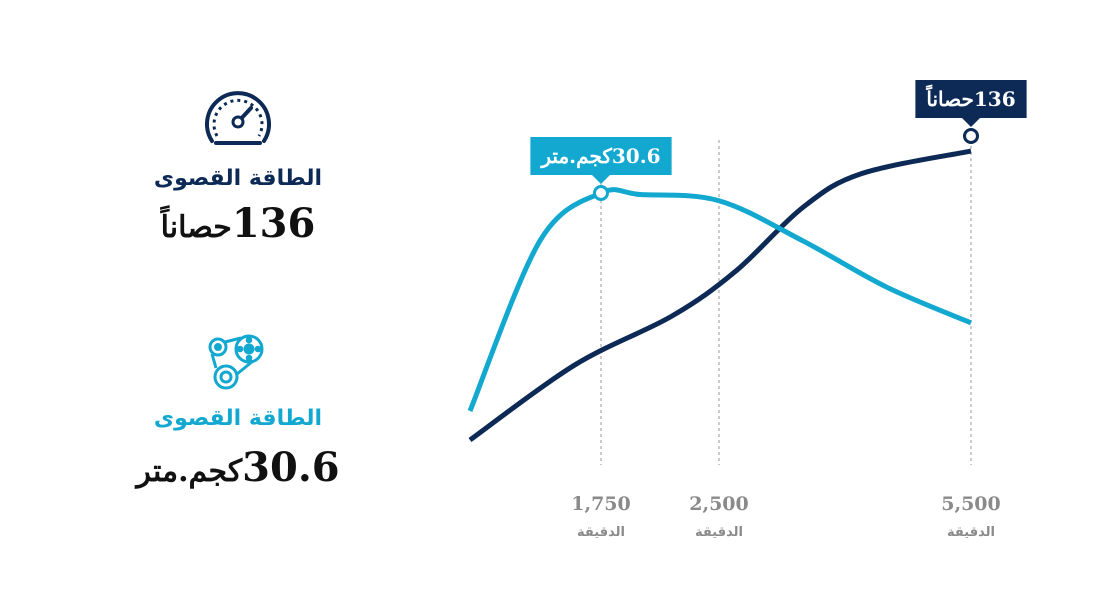 This screenshot has width=1120, height=600. I want to click on torque-peak-callout-label: 30.6كجم.متر, so click(599, 156).